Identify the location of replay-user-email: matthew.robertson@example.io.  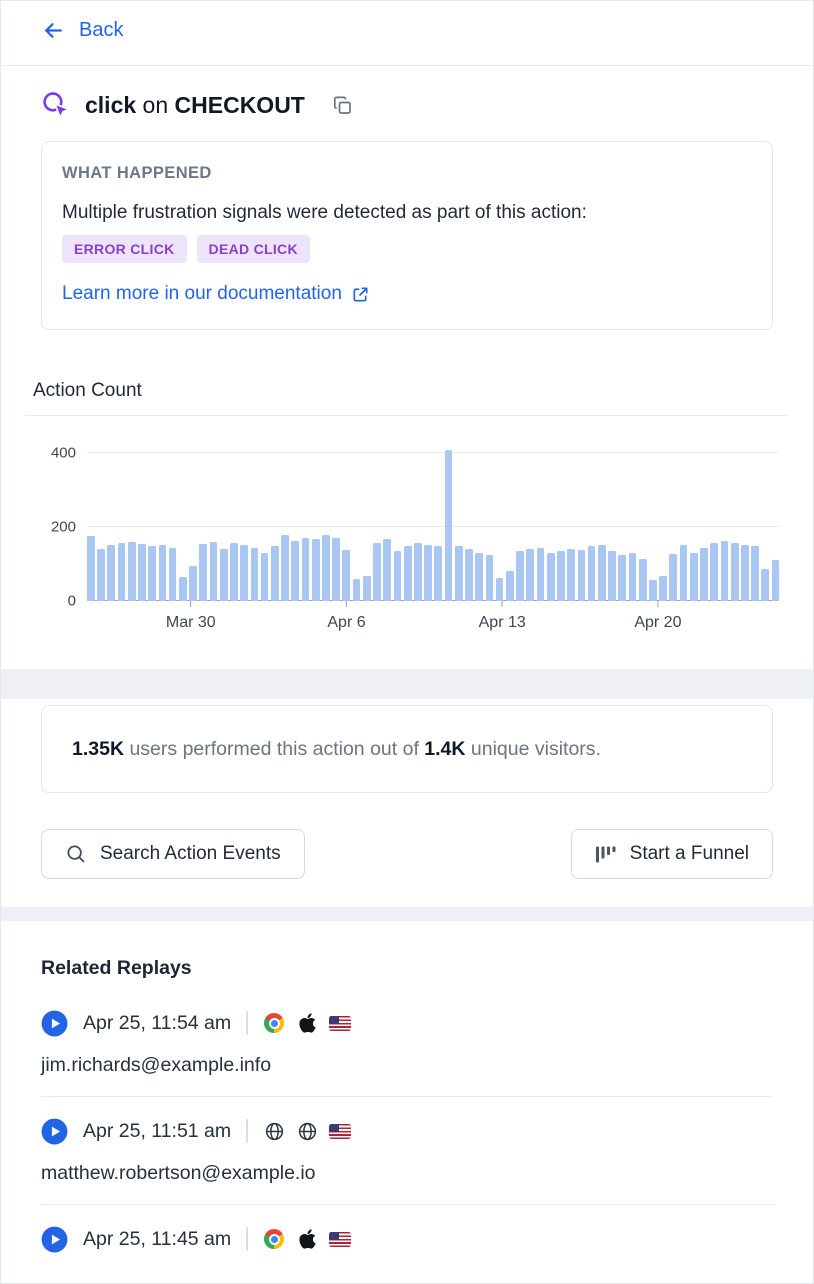
(178, 1173).